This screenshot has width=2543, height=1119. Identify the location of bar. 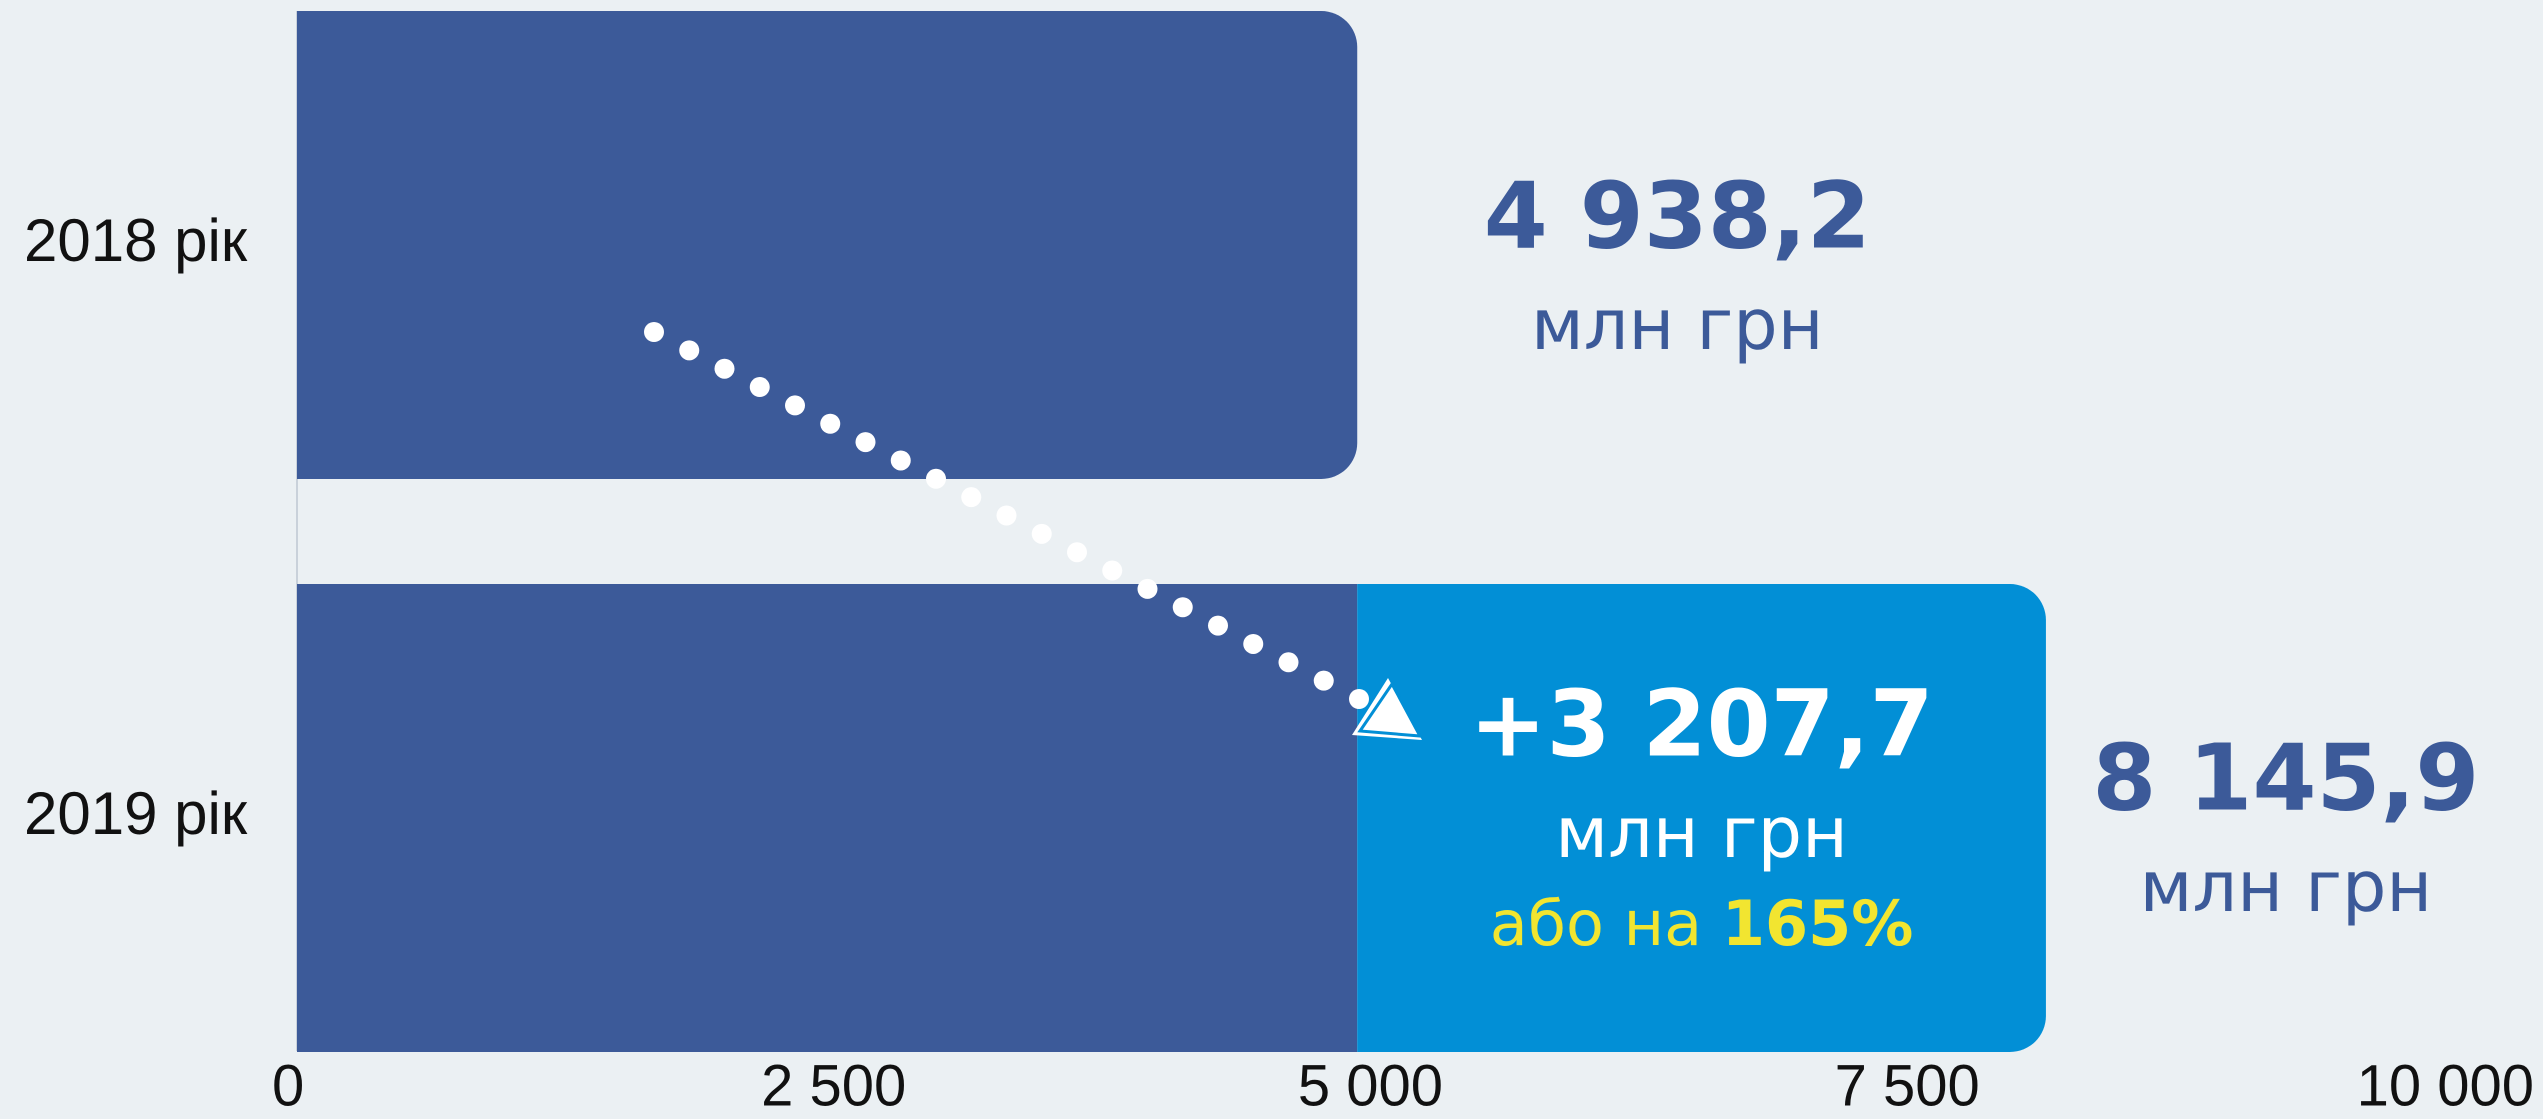
(1701, 818).